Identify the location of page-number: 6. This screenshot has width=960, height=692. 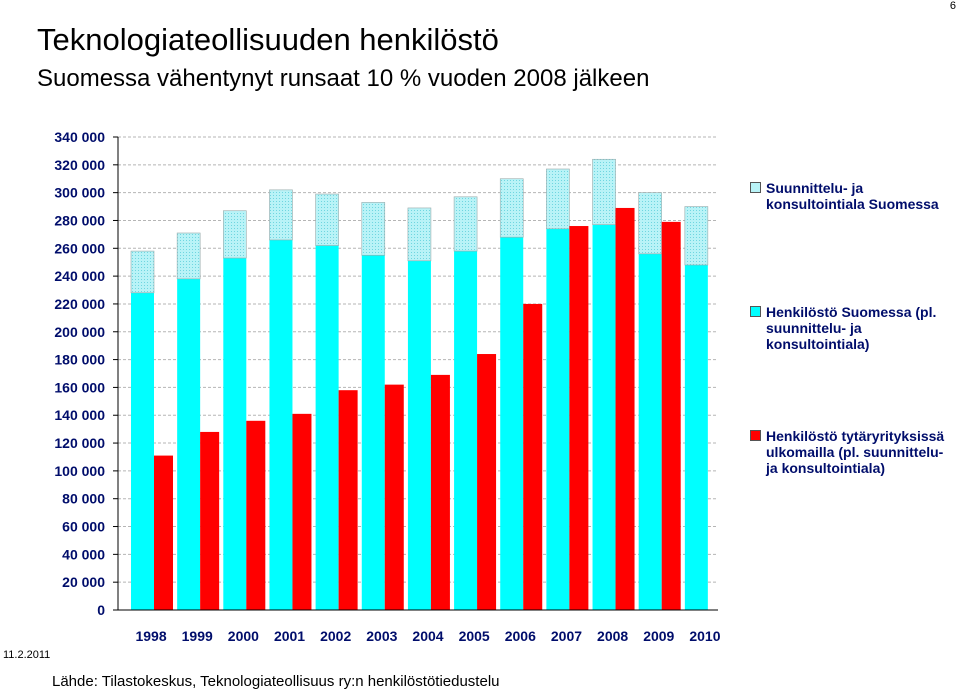
(952, 6).